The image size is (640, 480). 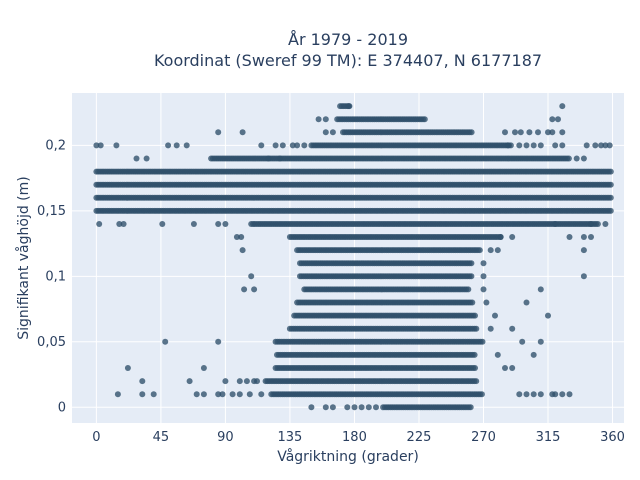 What do you see at coordinates (51, 276) in the screenshot?
I see `y-axis-ticks: 0 0,05 0,1 0,15 0,2` at bounding box center [51, 276].